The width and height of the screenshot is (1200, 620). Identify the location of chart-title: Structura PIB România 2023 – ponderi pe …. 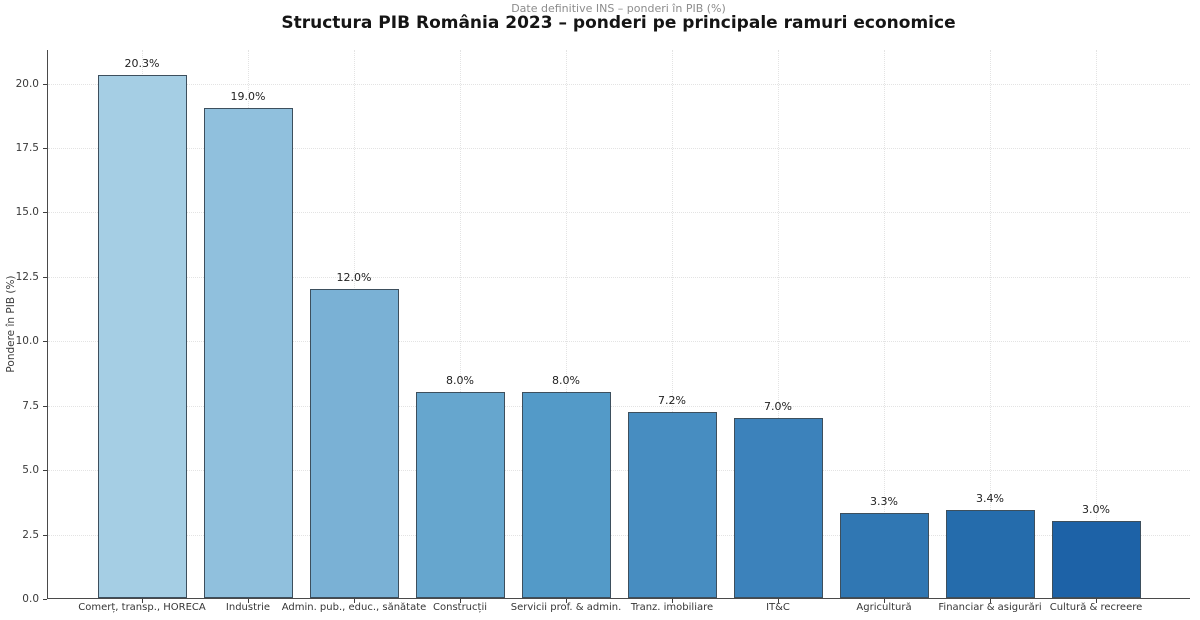
(618, 23).